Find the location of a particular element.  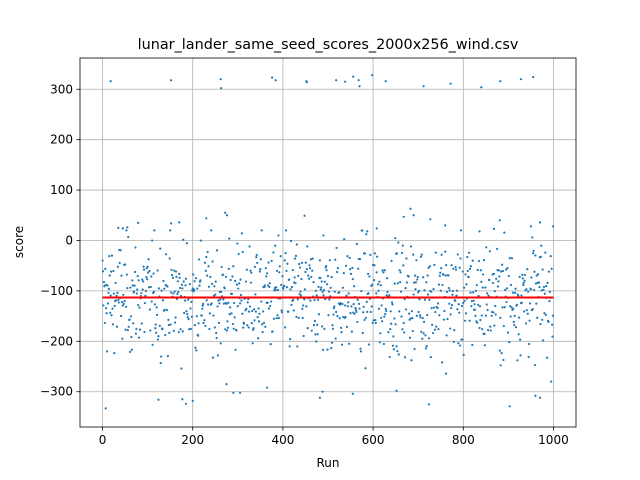

y-tick-label: 0 is located at coordinates (69, 240).